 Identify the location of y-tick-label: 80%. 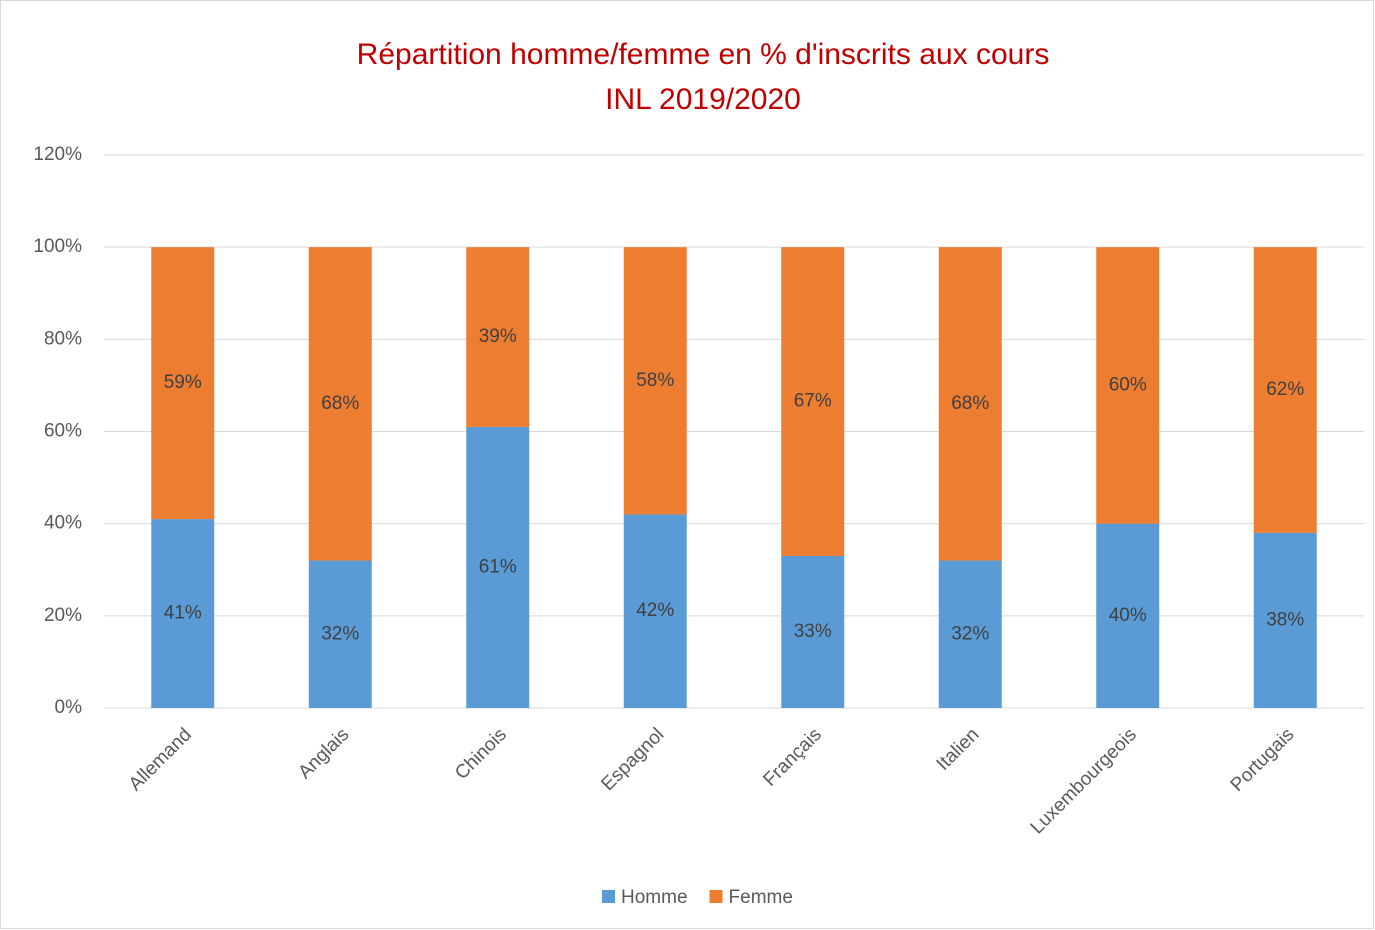
(63, 338).